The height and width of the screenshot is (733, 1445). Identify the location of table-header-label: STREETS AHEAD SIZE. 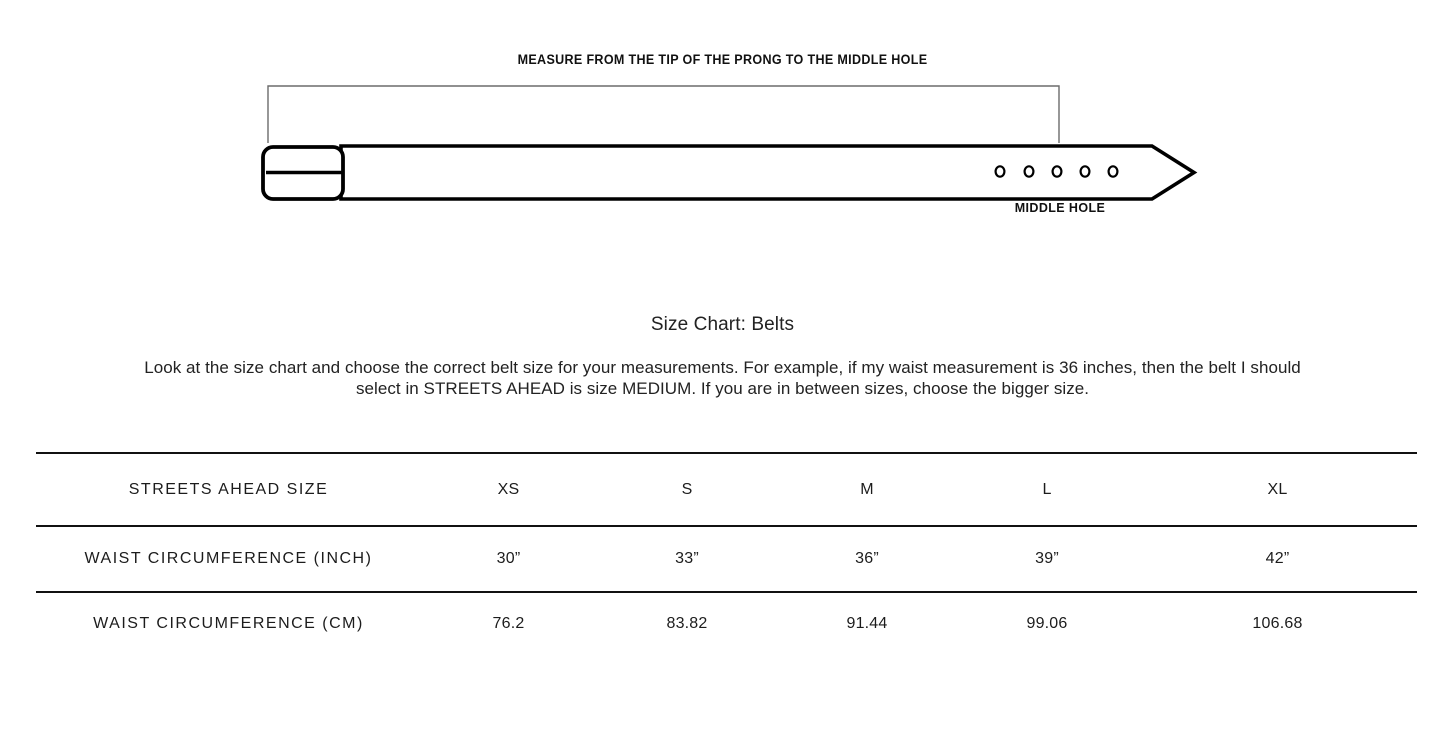
(228, 489).